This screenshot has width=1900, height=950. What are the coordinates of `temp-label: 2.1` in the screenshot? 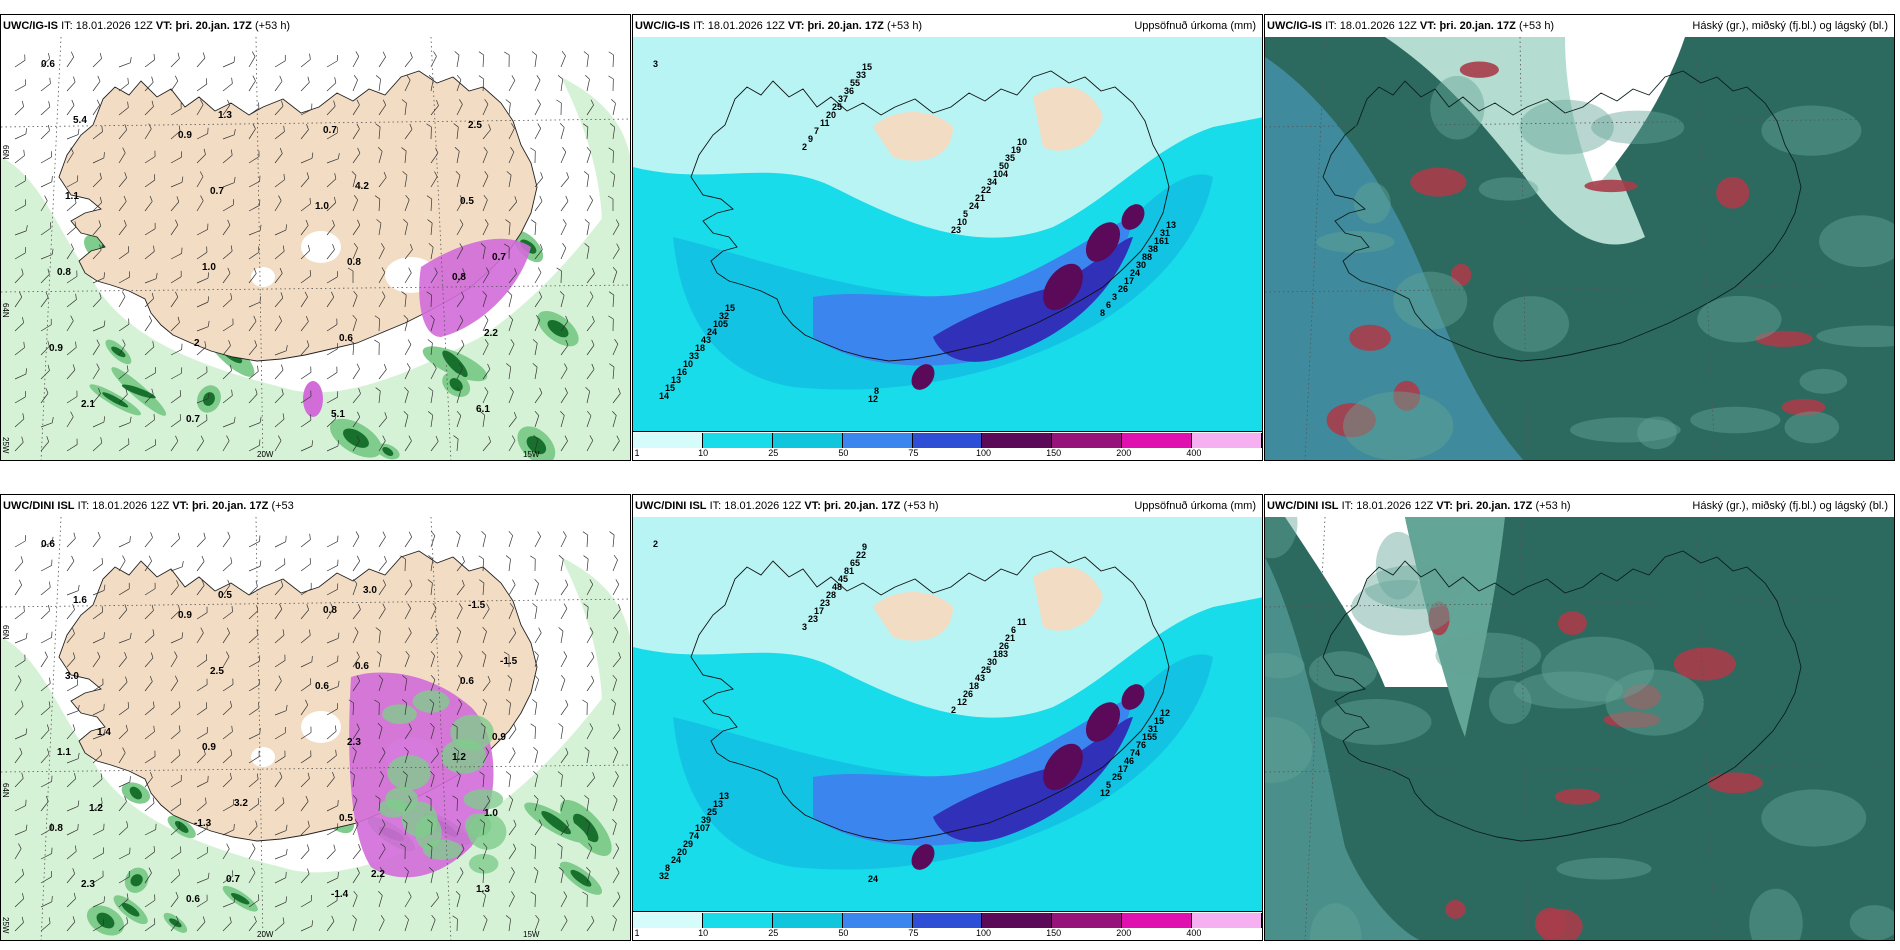 It's located at (88, 404).